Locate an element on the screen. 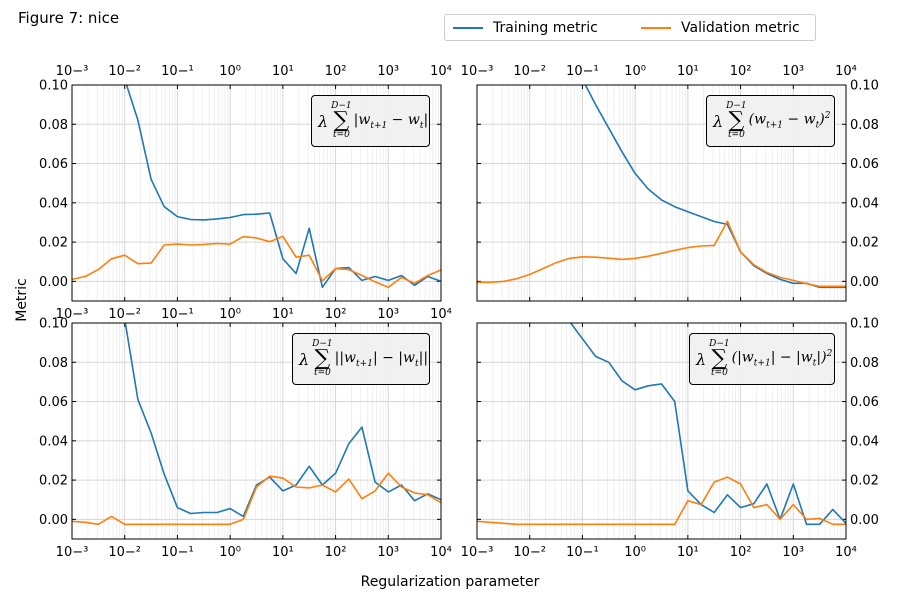 The height and width of the screenshot is (600, 900). x-axis-label: Regularization parameter is located at coordinates (450, 582).